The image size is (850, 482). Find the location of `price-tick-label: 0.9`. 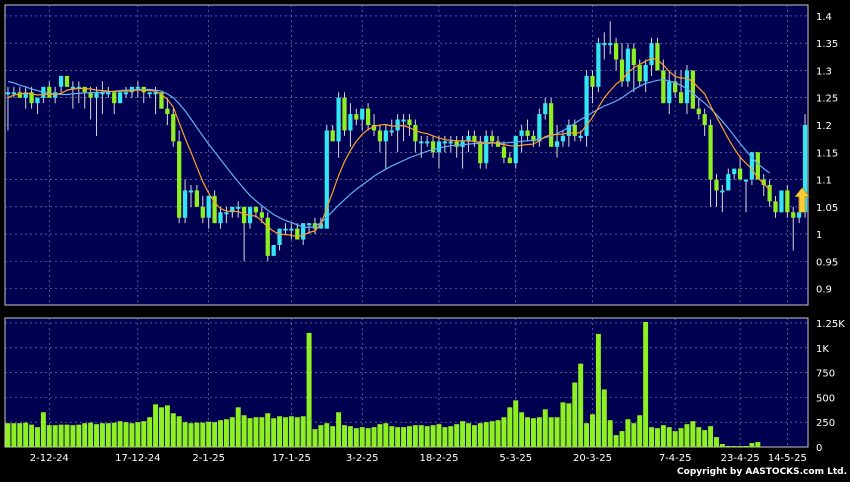

price-tick-label: 0.9 is located at coordinates (824, 290).